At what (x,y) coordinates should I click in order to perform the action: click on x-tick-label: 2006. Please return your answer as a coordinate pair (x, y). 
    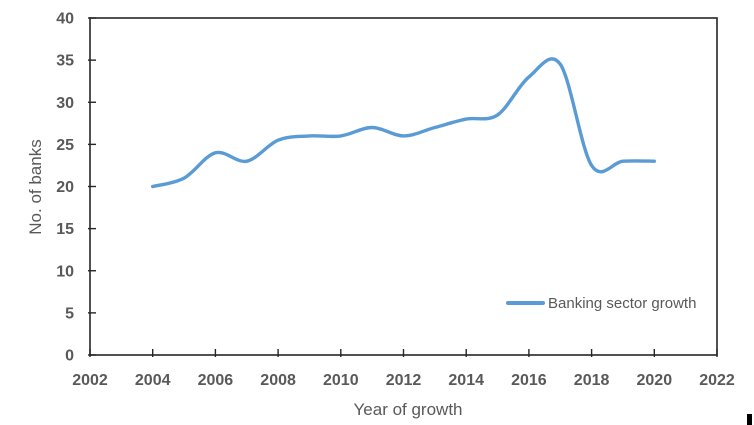
    Looking at the image, I should click on (216, 380).